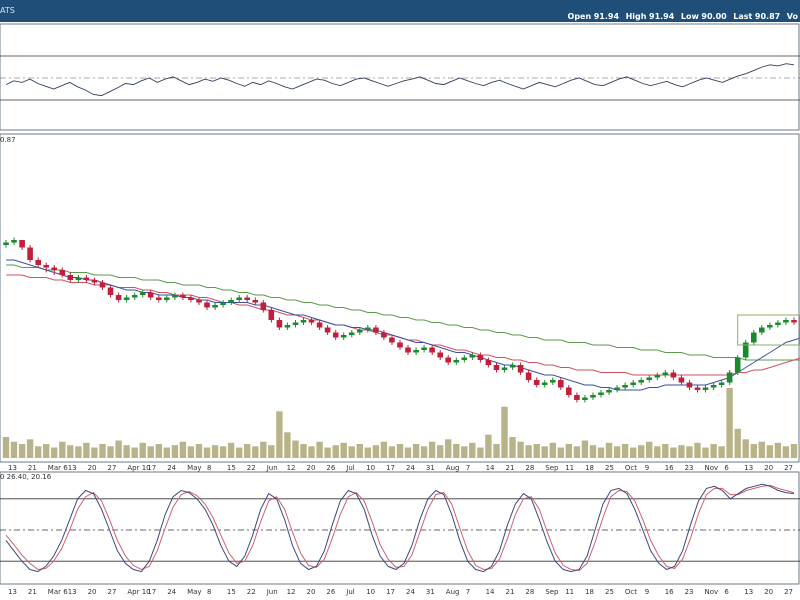 The image size is (800, 600). What do you see at coordinates (272, 468) in the screenshot?
I see `x-tick-label: Jun` at bounding box center [272, 468].